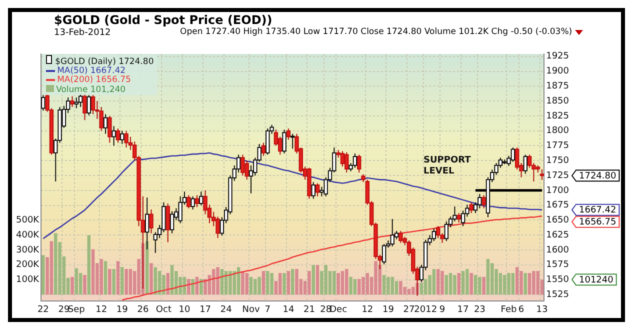 Image resolution: width=633 pixels, height=330 pixels. What do you see at coordinates (288, 309) in the screenshot?
I see `x-tick-label: 14` at bounding box center [288, 309].